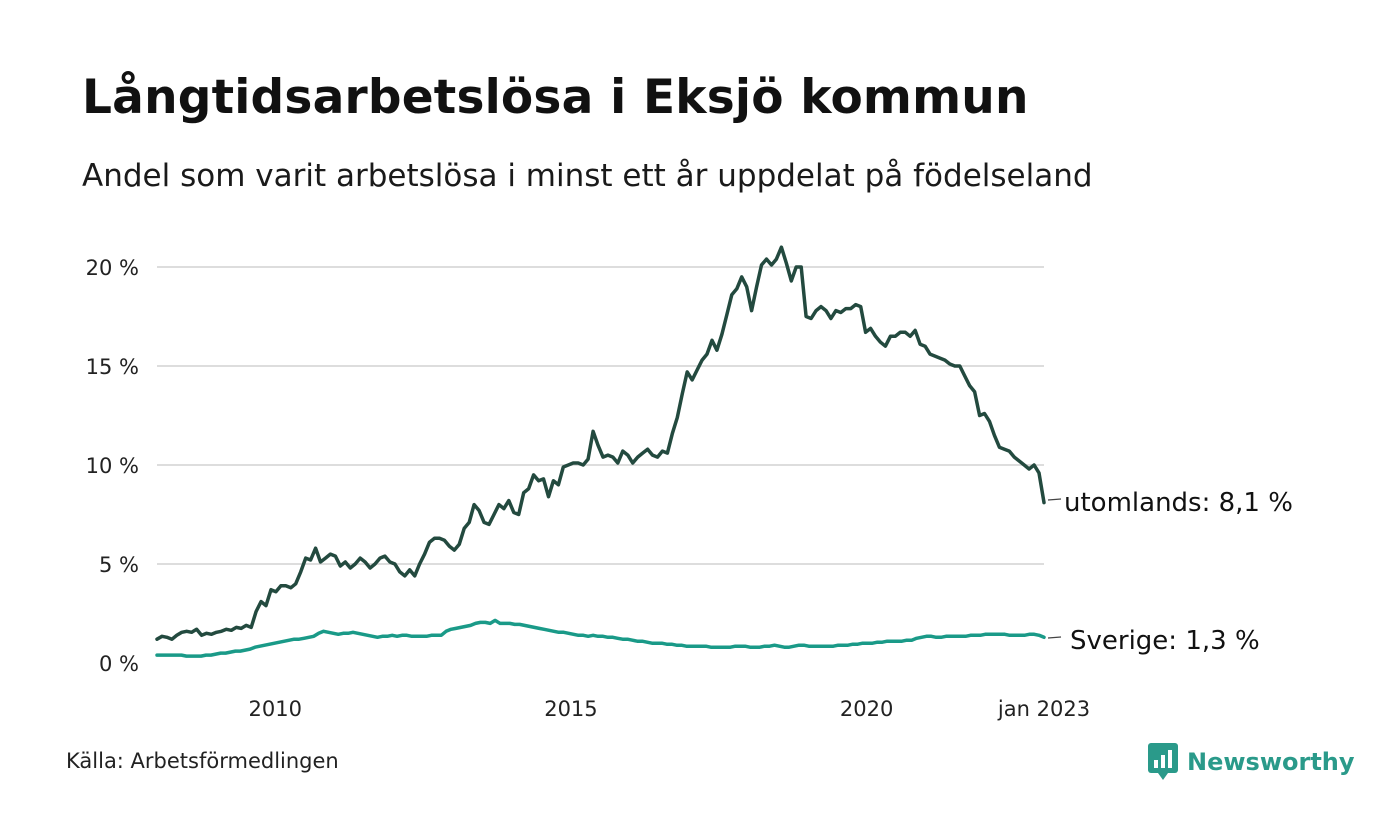 Image resolution: width=1400 pixels, height=840 pixels. I want to click on y-tick-label: 0 %, so click(119, 664).